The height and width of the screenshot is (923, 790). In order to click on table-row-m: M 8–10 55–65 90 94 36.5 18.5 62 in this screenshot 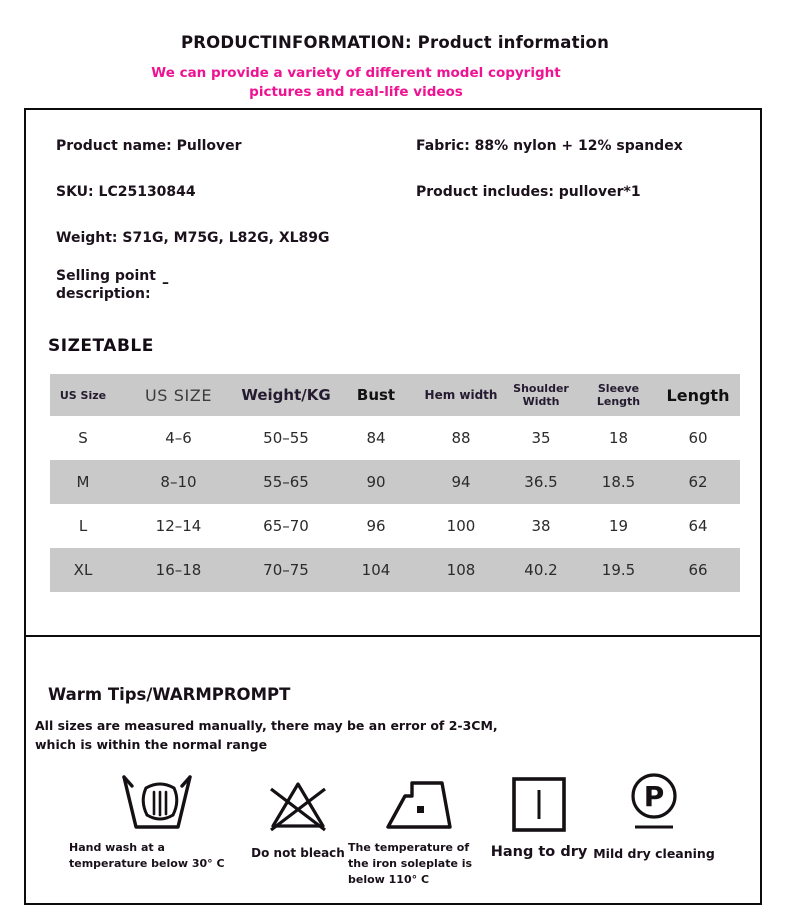, I will do `click(395, 482)`.